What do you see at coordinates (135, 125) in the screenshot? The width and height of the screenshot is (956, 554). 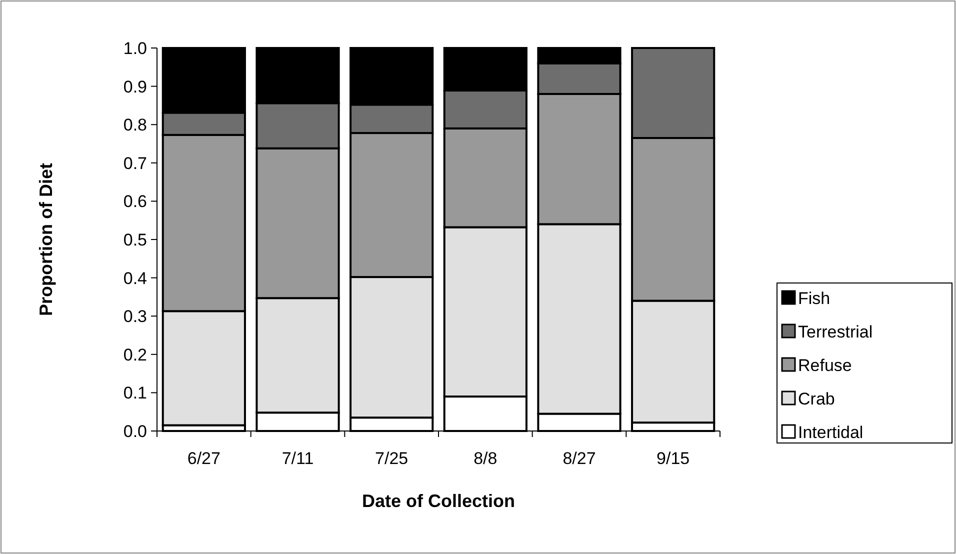 I see `y-tick-label: 0.8` at bounding box center [135, 125].